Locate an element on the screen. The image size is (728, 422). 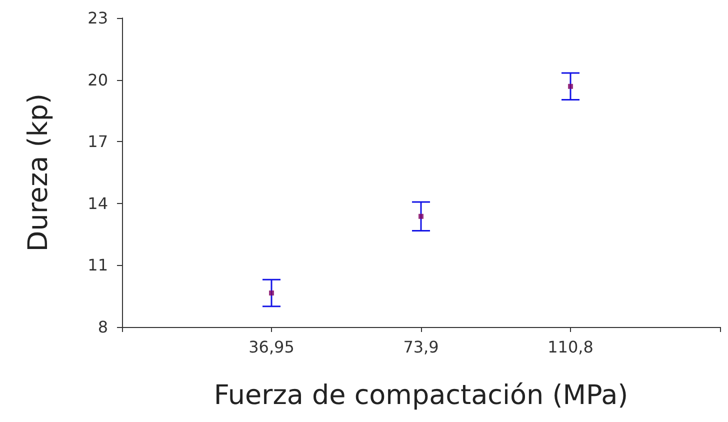
y-tick-label: 8 is located at coordinates (103, 327).